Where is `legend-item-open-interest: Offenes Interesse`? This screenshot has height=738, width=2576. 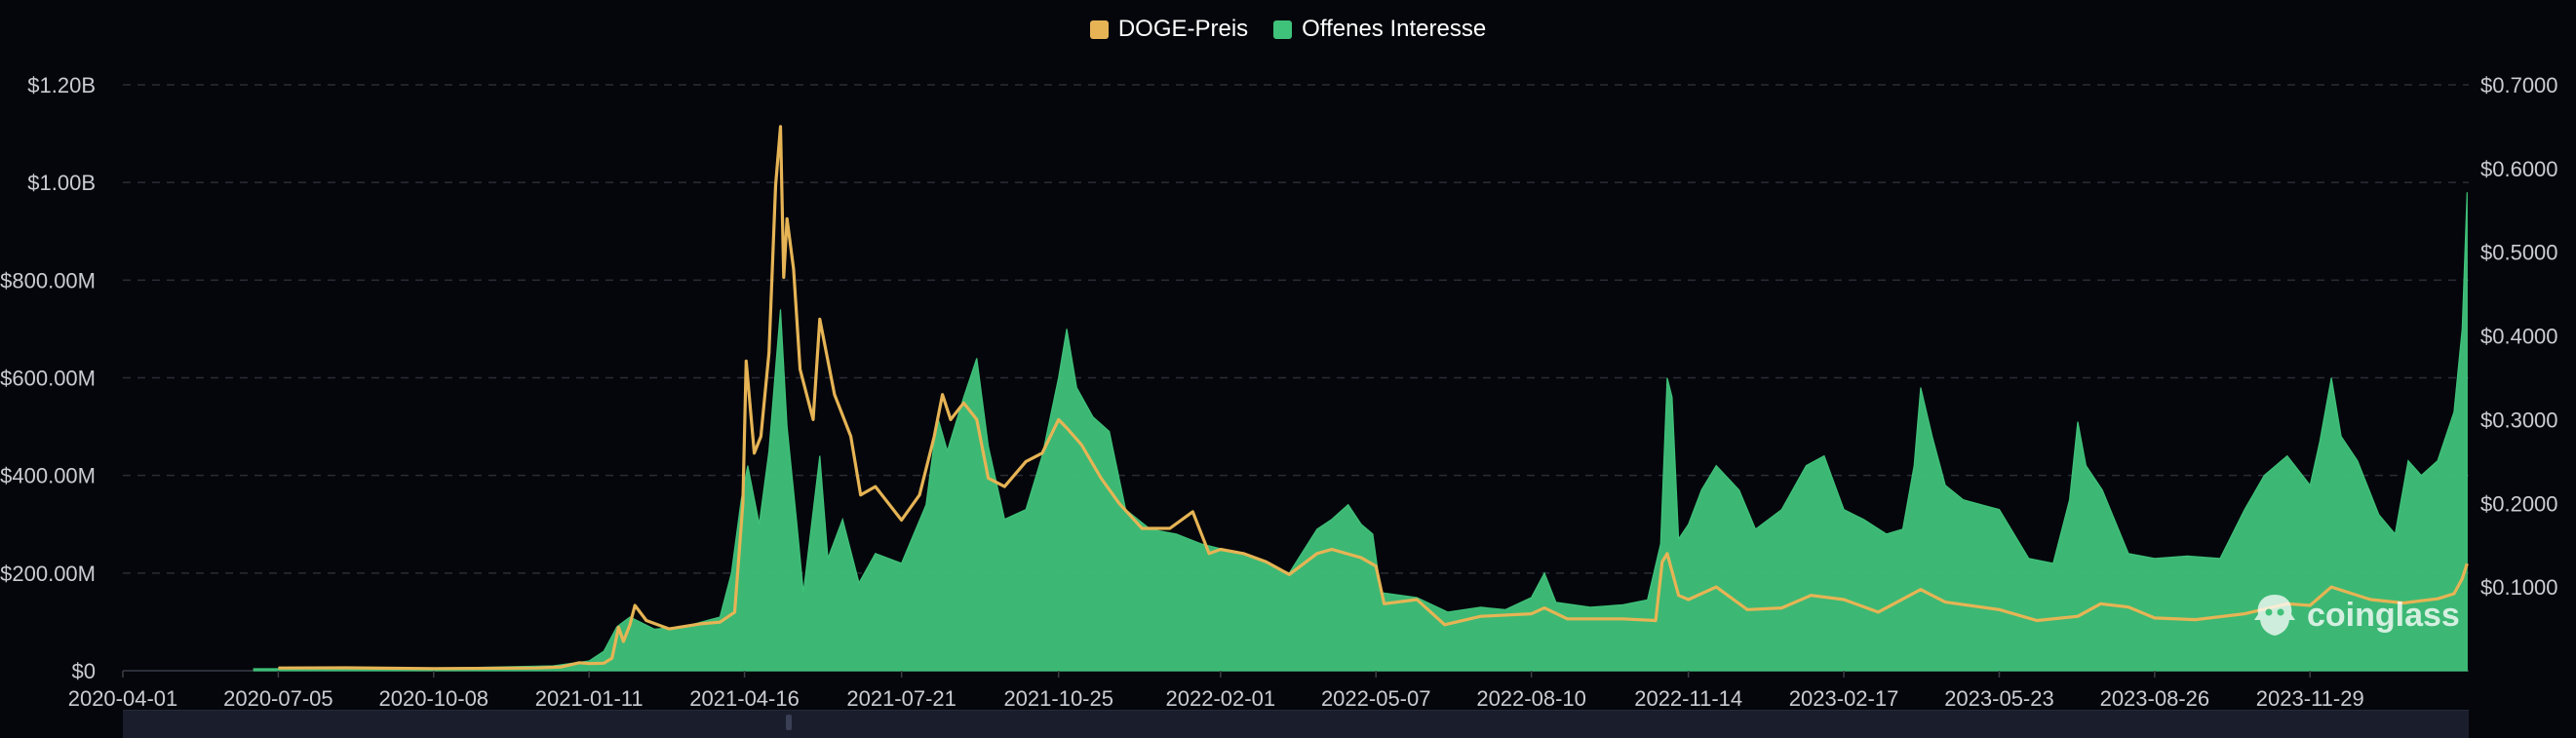 legend-item-open-interest: Offenes Interesse is located at coordinates (1379, 29).